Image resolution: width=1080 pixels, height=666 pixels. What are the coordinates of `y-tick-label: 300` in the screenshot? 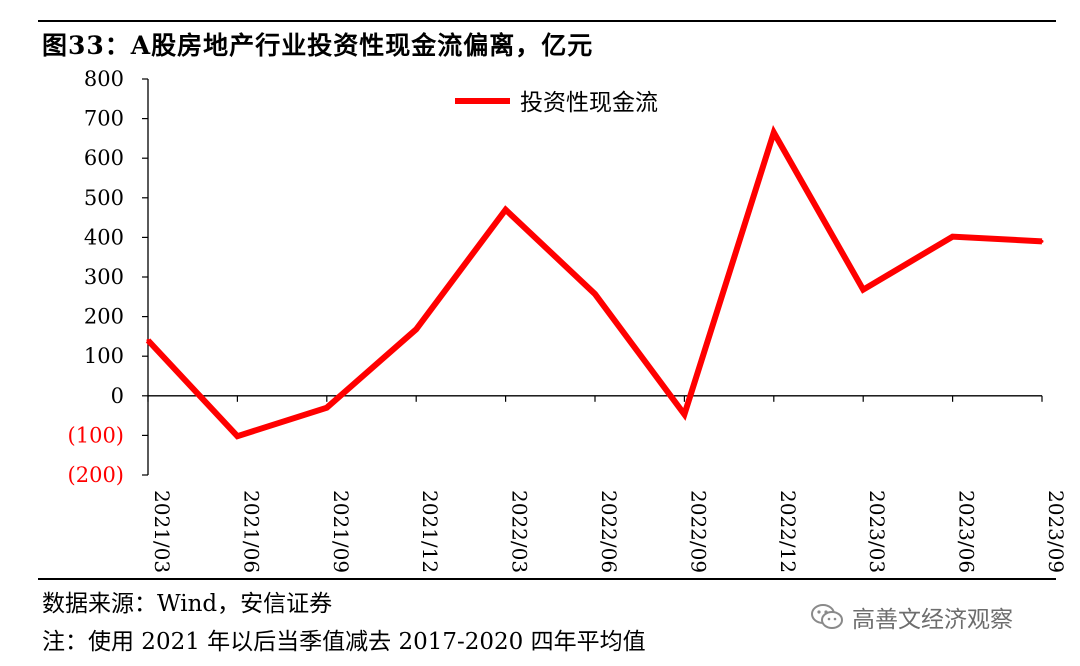 It's located at (104, 277).